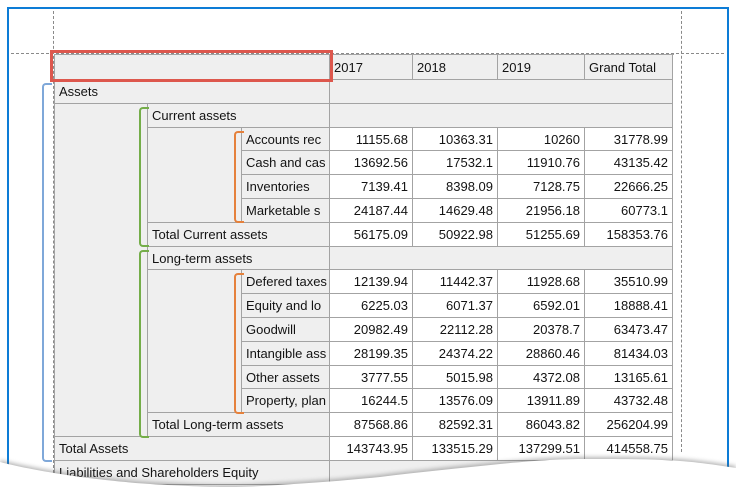  I want to click on row-label-cell: Goodwill, so click(286, 330).